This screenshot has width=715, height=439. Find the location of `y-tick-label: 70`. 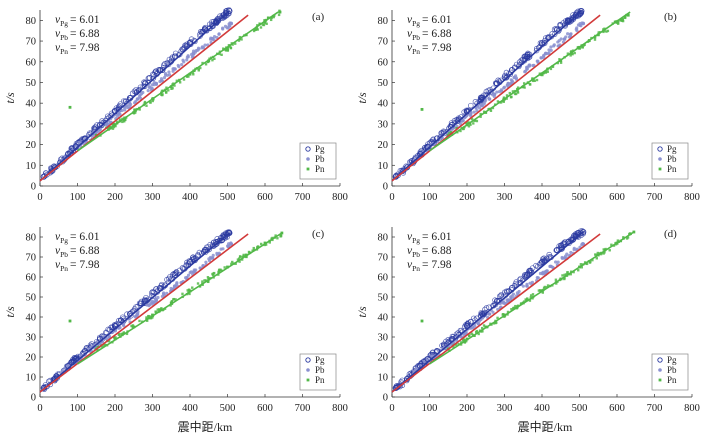

y-tick-label: 70 is located at coordinates (383, 42).